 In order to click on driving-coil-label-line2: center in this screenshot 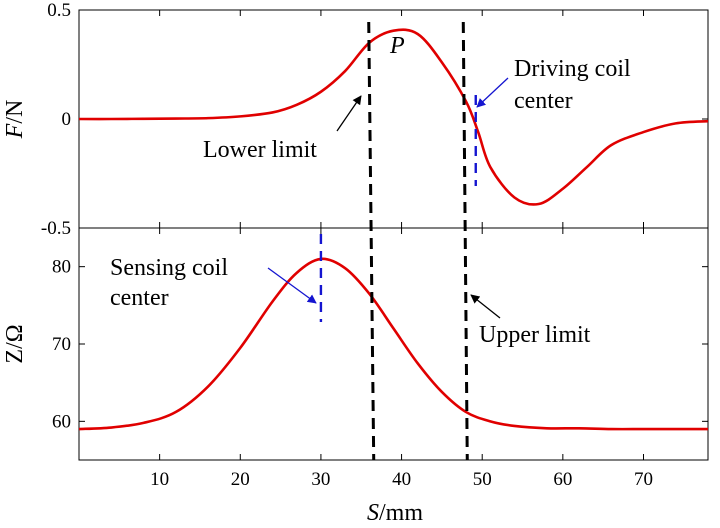, I will do `click(543, 101)`.